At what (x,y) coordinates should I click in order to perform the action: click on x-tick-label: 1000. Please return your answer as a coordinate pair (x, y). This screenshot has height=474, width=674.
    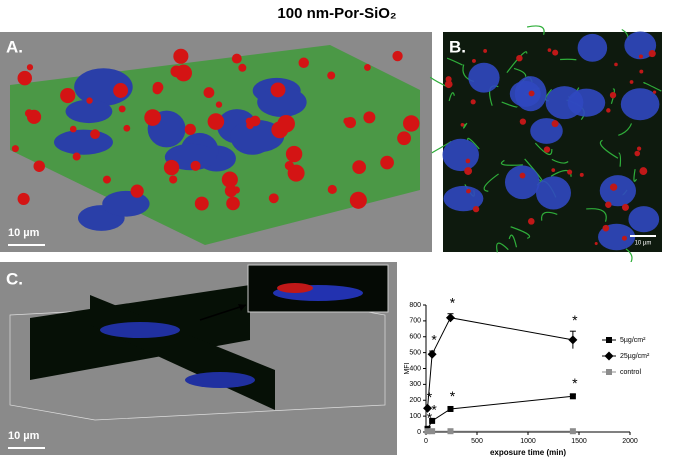
    Looking at the image, I should click on (528, 441).